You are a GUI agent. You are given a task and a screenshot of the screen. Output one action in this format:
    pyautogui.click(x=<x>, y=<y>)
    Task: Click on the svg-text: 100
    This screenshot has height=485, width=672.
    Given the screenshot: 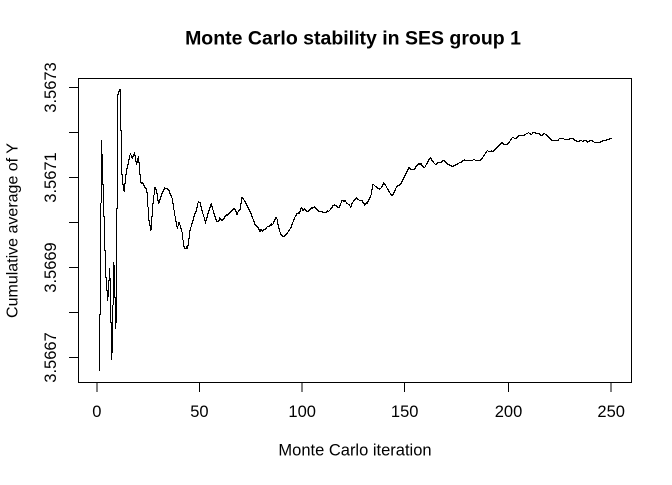 What is the action you would take?
    pyautogui.click(x=302, y=412)
    